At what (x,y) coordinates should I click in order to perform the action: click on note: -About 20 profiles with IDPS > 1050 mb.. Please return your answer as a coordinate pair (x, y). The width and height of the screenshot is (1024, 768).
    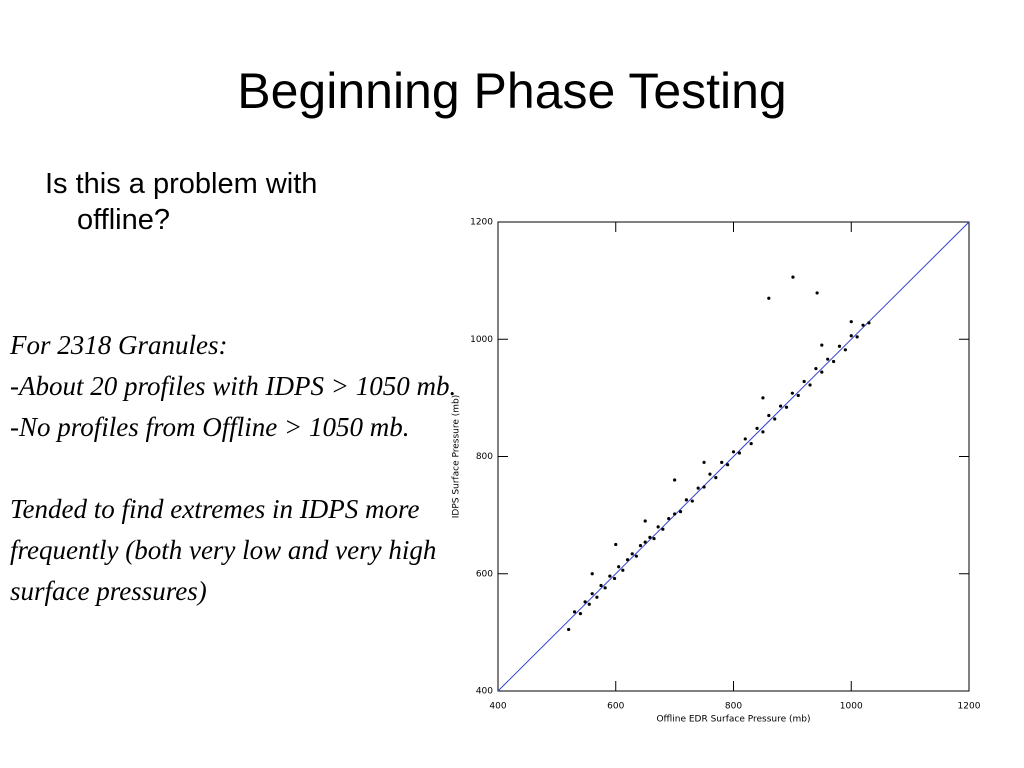
    Looking at the image, I should click on (233, 386).